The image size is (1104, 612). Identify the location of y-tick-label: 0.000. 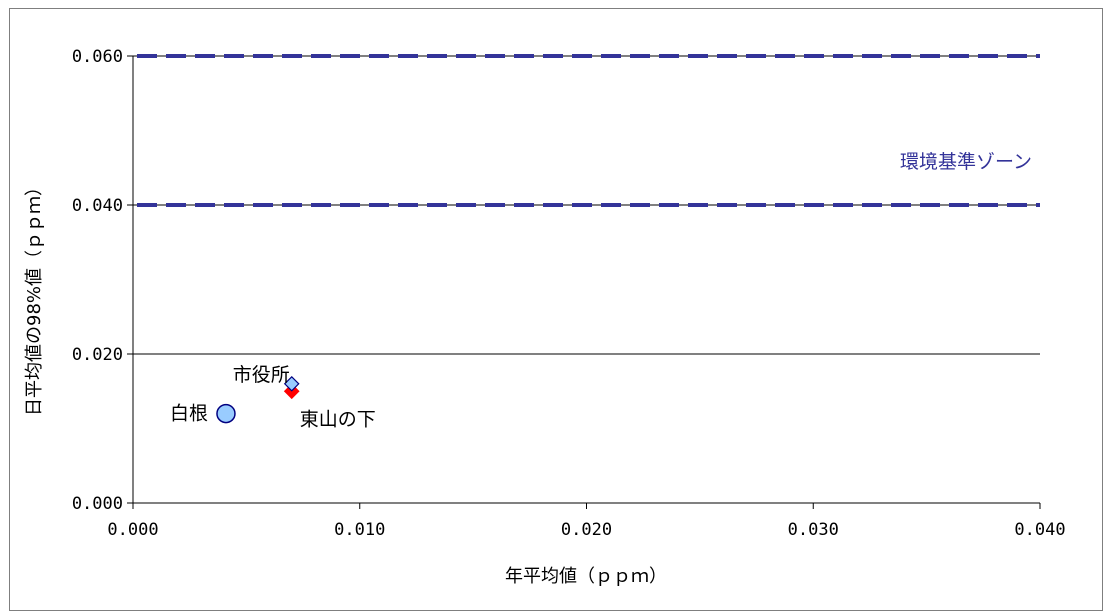
(97, 504).